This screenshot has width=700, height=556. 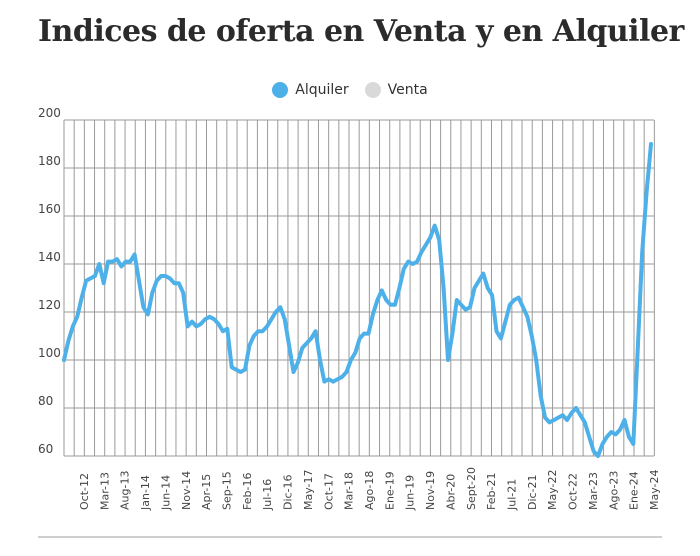 I want to click on x-tick-label: May-17, so click(x=308, y=489).